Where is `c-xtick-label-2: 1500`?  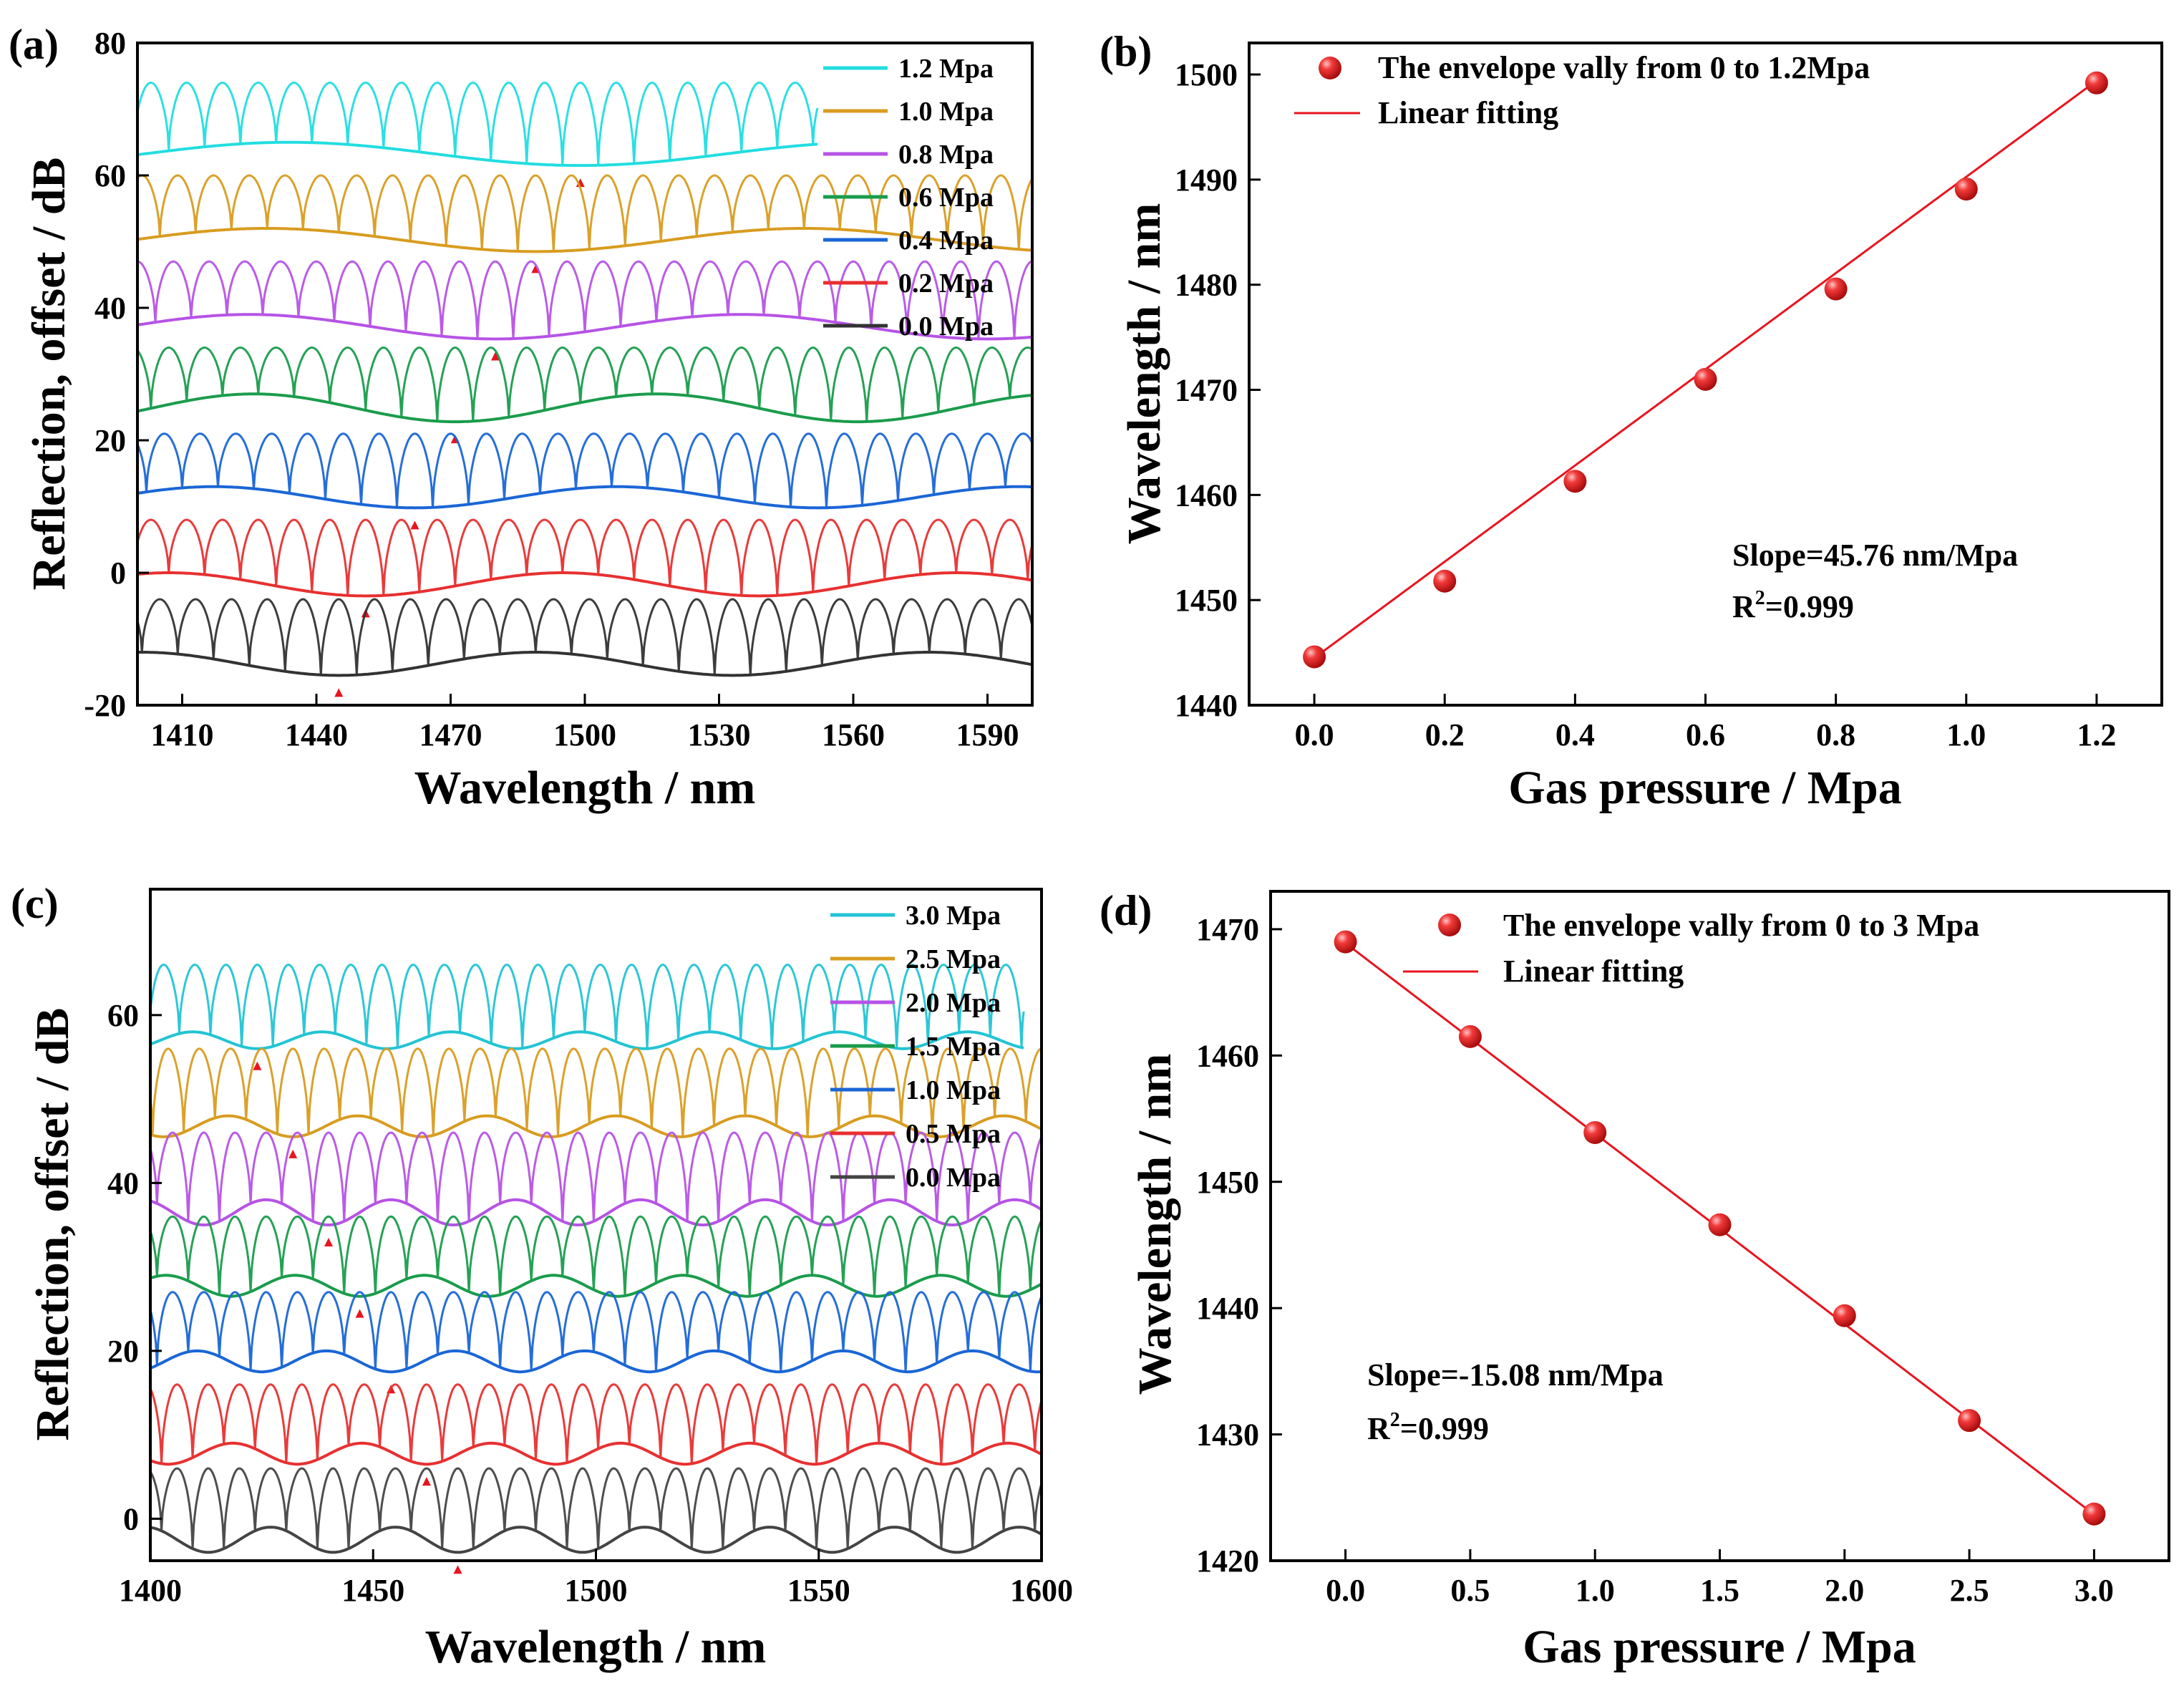 c-xtick-label-2: 1500 is located at coordinates (596, 1590).